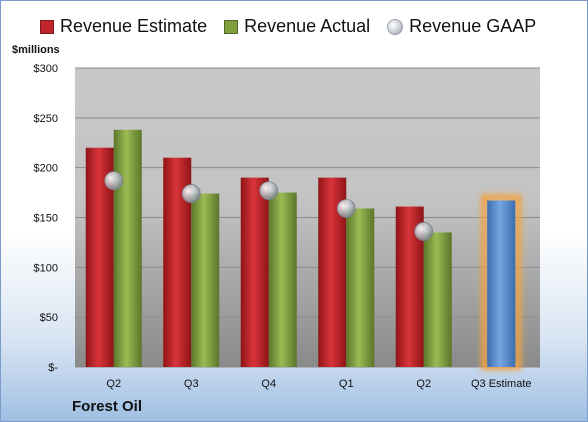  I want to click on legend-item-actual: Revenue Actual, so click(297, 26).